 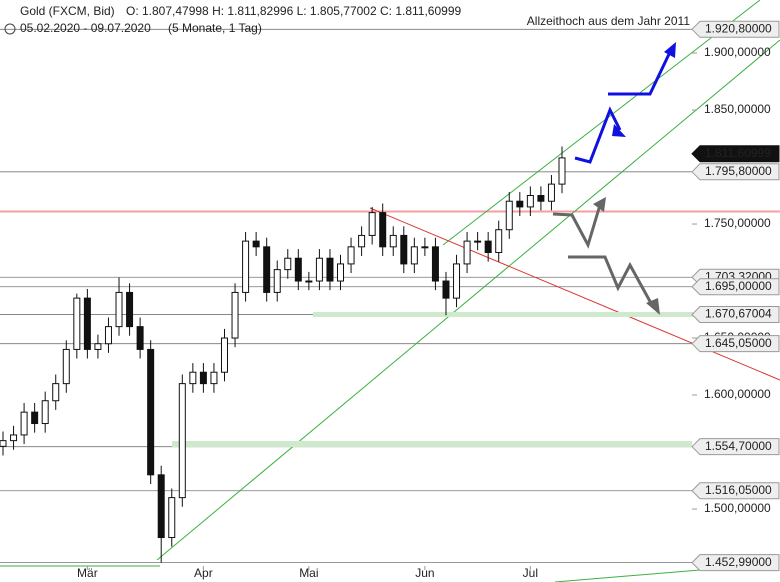 What do you see at coordinates (738, 490) in the screenshot?
I see `level-label: 1.516,05000` at bounding box center [738, 490].